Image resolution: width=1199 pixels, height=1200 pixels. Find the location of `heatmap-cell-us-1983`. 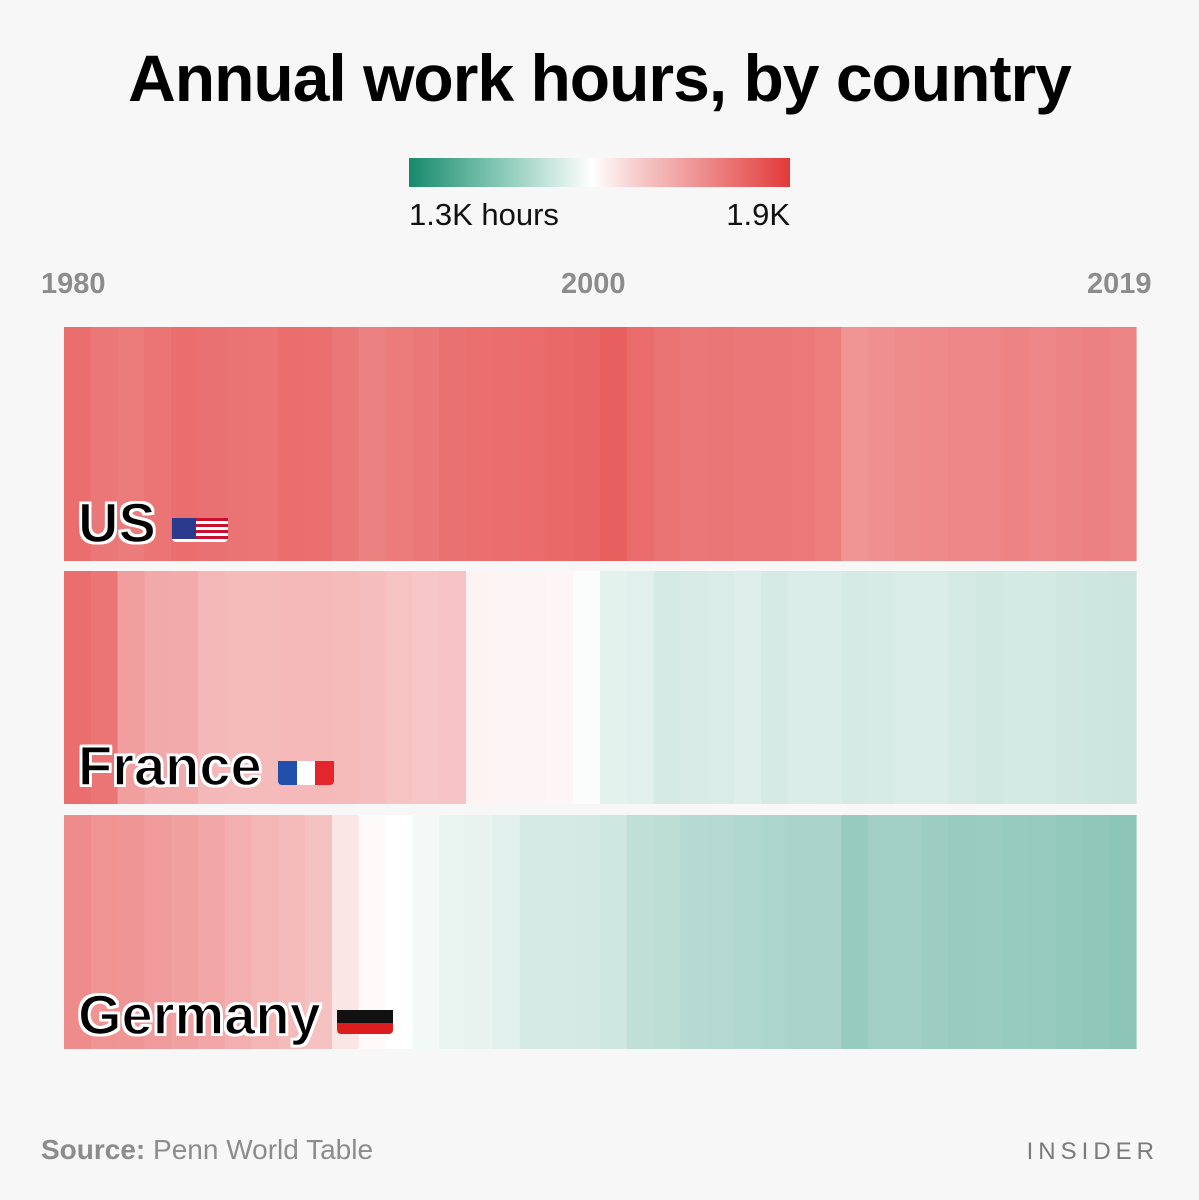

heatmap-cell-us-1983 is located at coordinates (158, 444).